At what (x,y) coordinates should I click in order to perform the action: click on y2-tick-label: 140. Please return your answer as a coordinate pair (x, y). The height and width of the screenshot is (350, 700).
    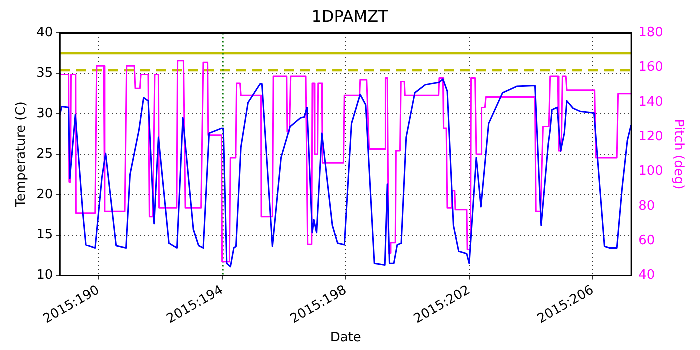
    Looking at the image, I should click on (651, 102).